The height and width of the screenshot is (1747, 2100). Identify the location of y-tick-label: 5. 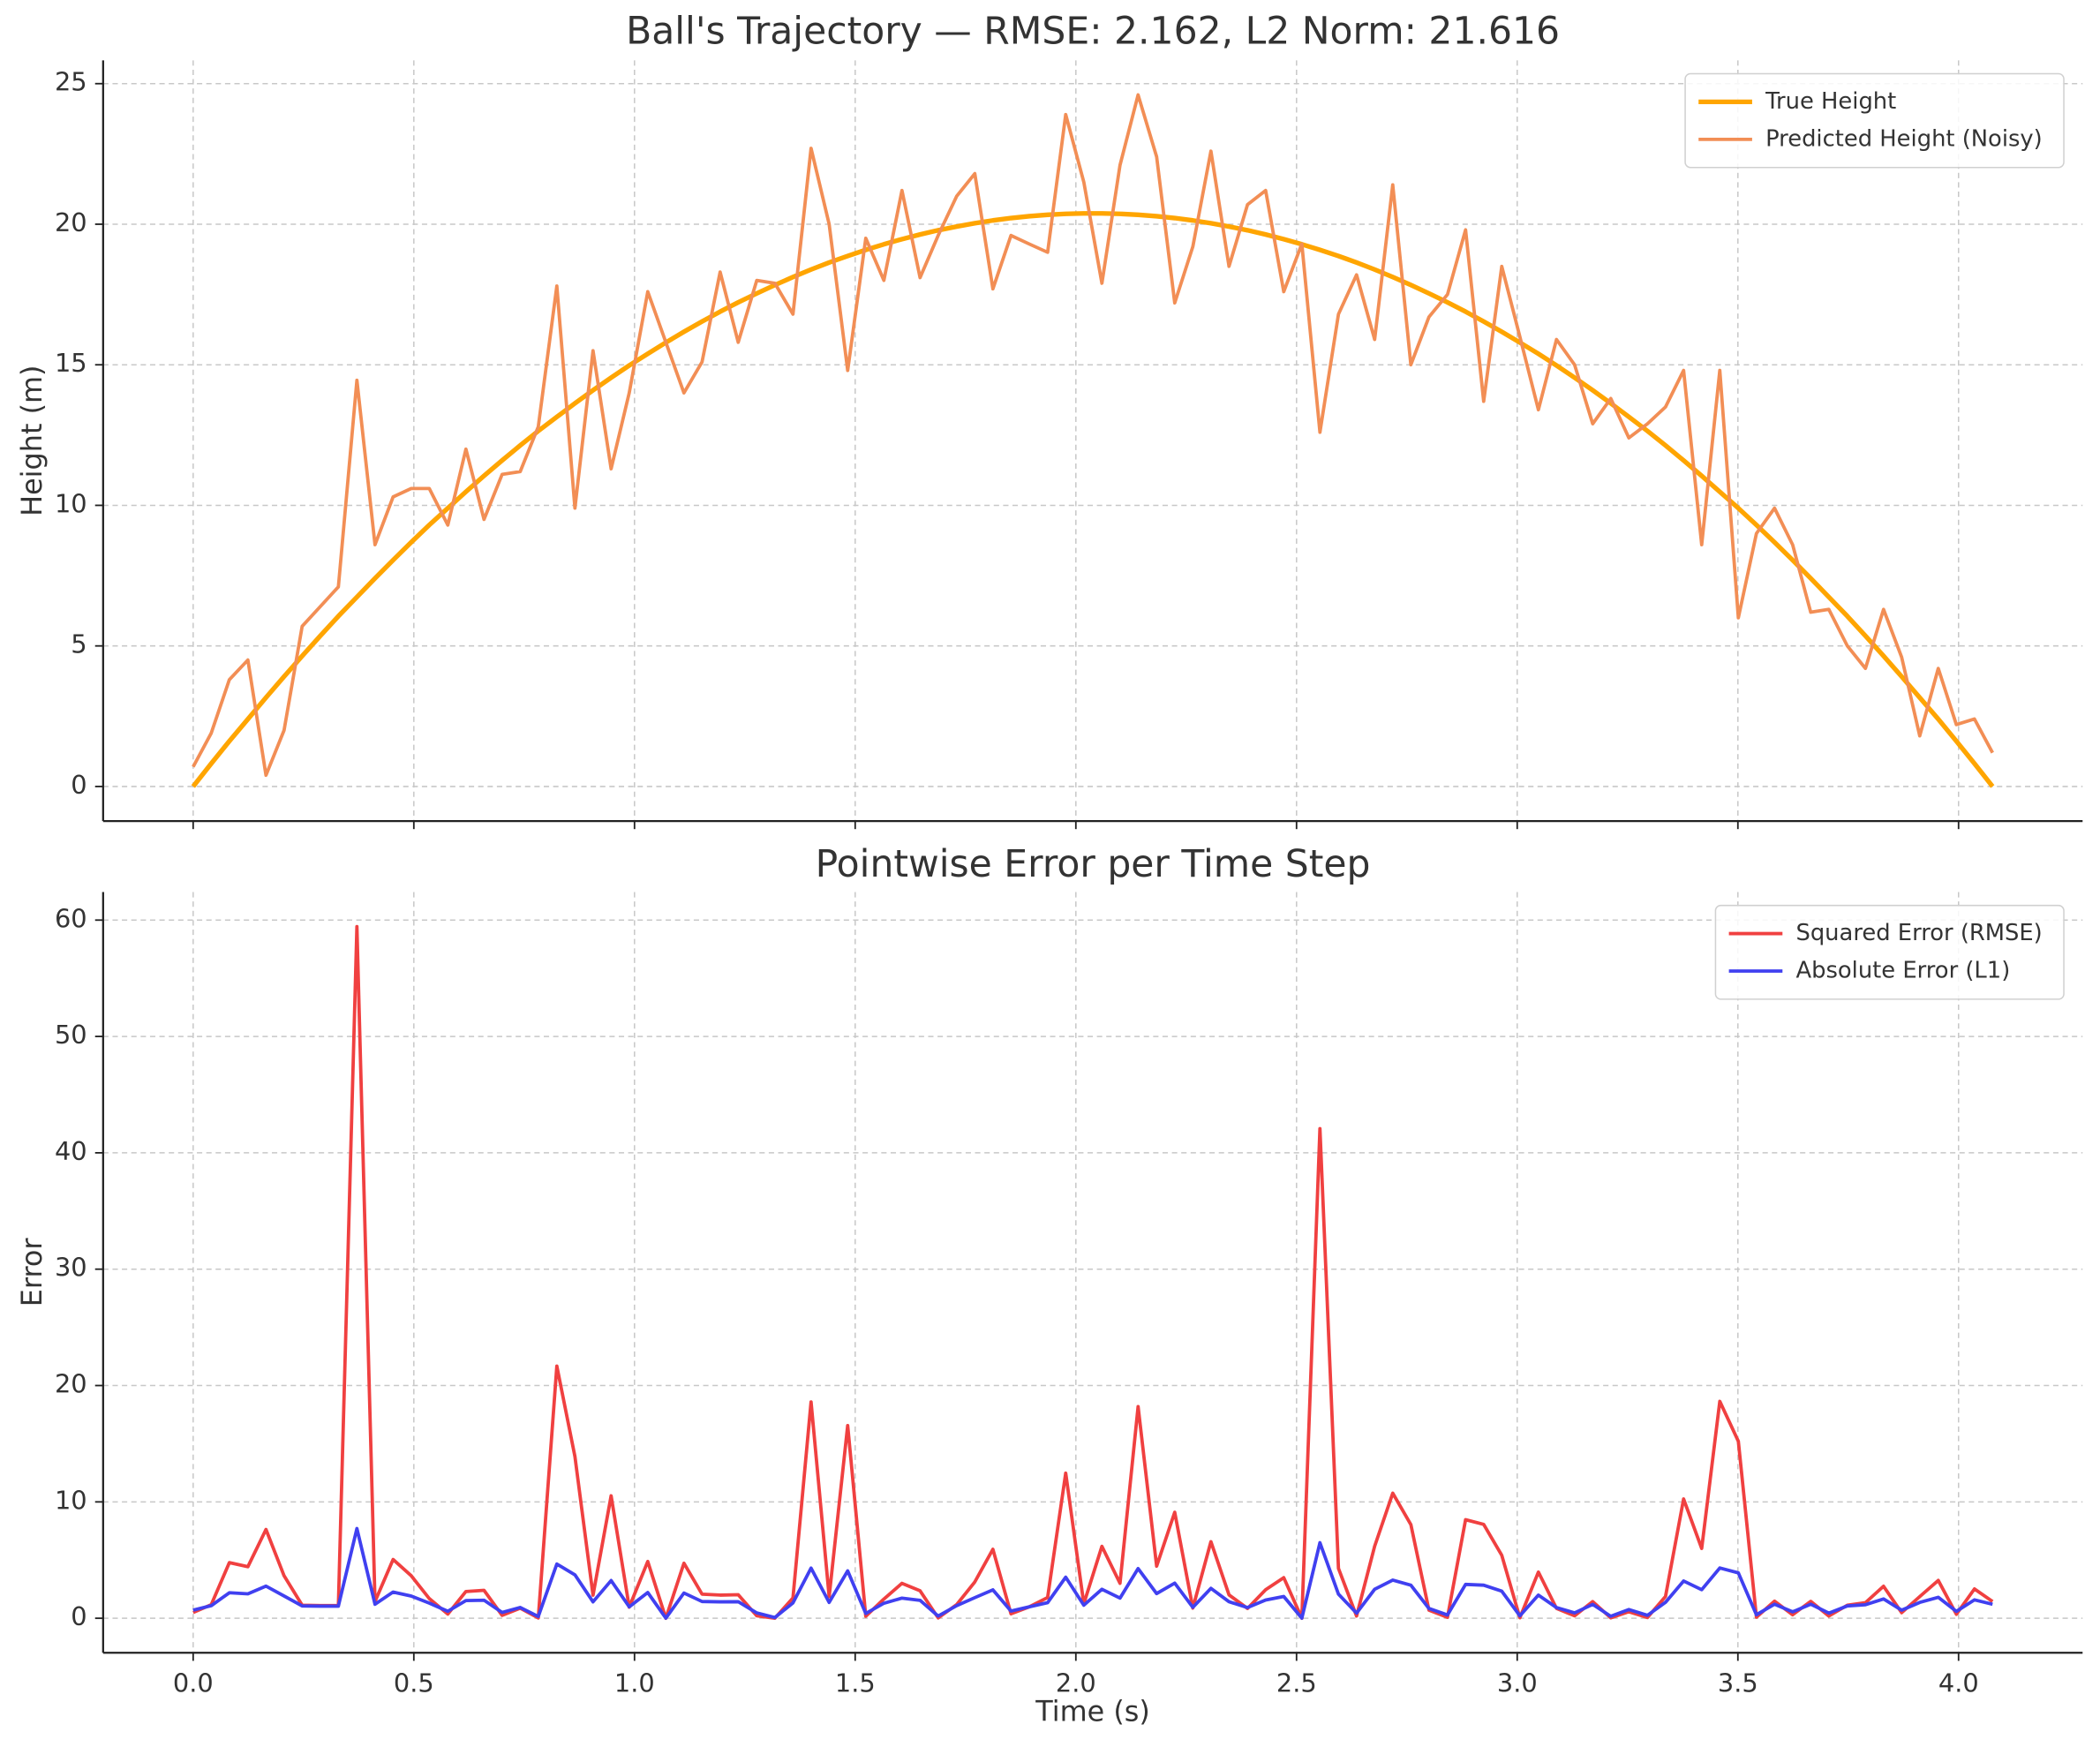
(79, 644).